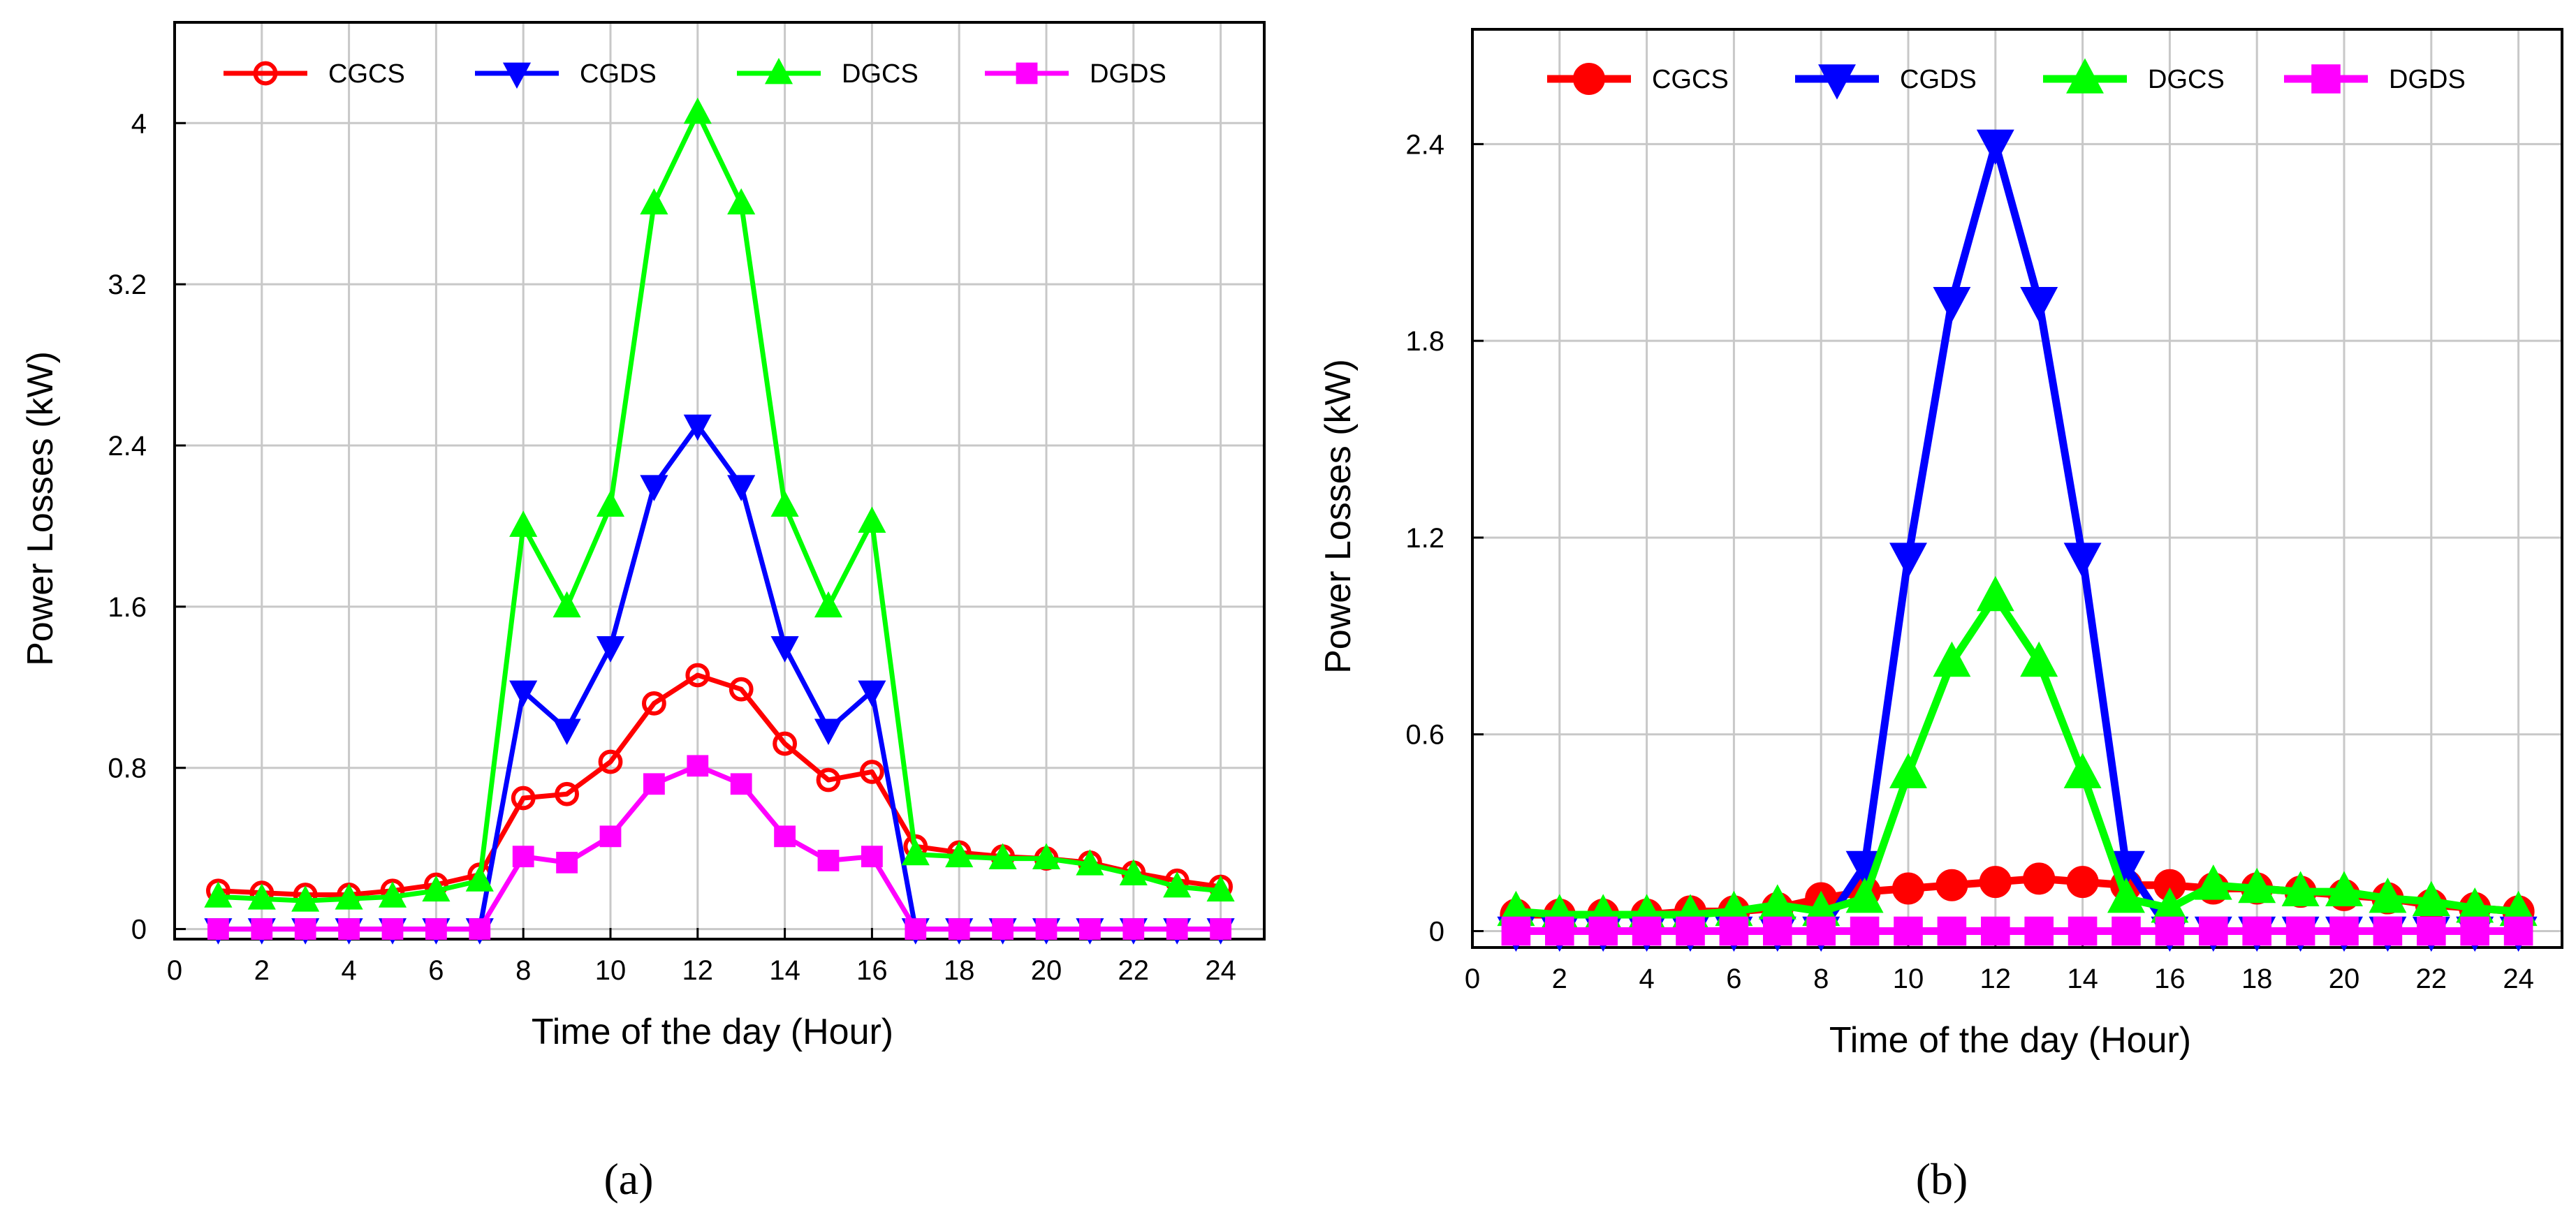 This screenshot has width=2576, height=1224. I want to click on x-tick-label: 24, so click(2518, 979).